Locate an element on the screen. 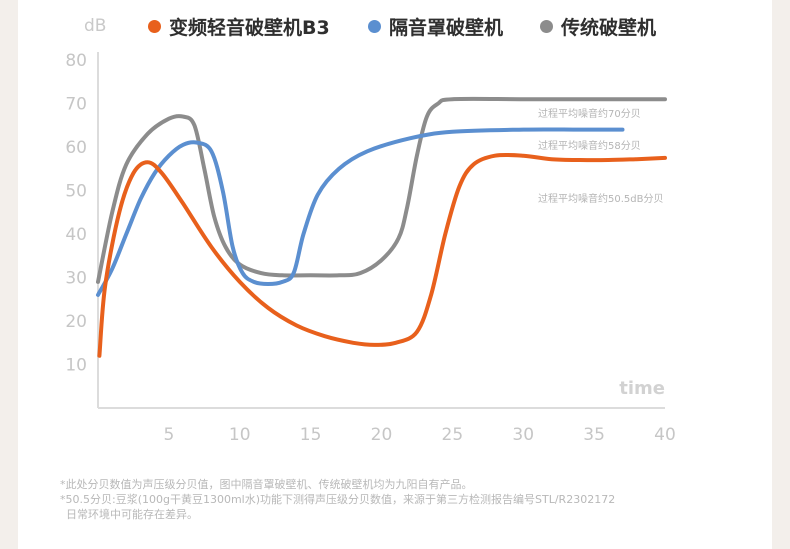 This screenshot has width=790, height=549. x-tick-label: 10 is located at coordinates (240, 435).